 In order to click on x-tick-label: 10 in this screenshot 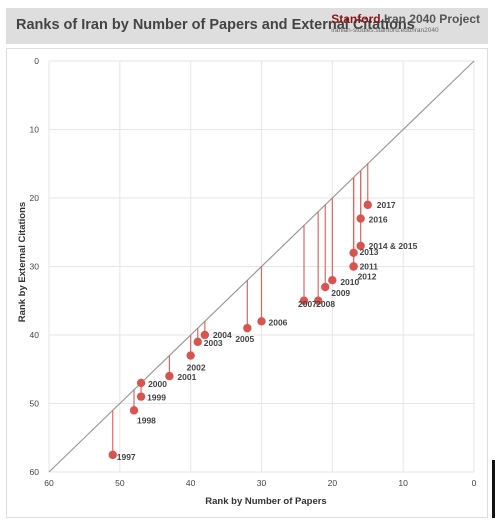, I will do `click(403, 483)`.